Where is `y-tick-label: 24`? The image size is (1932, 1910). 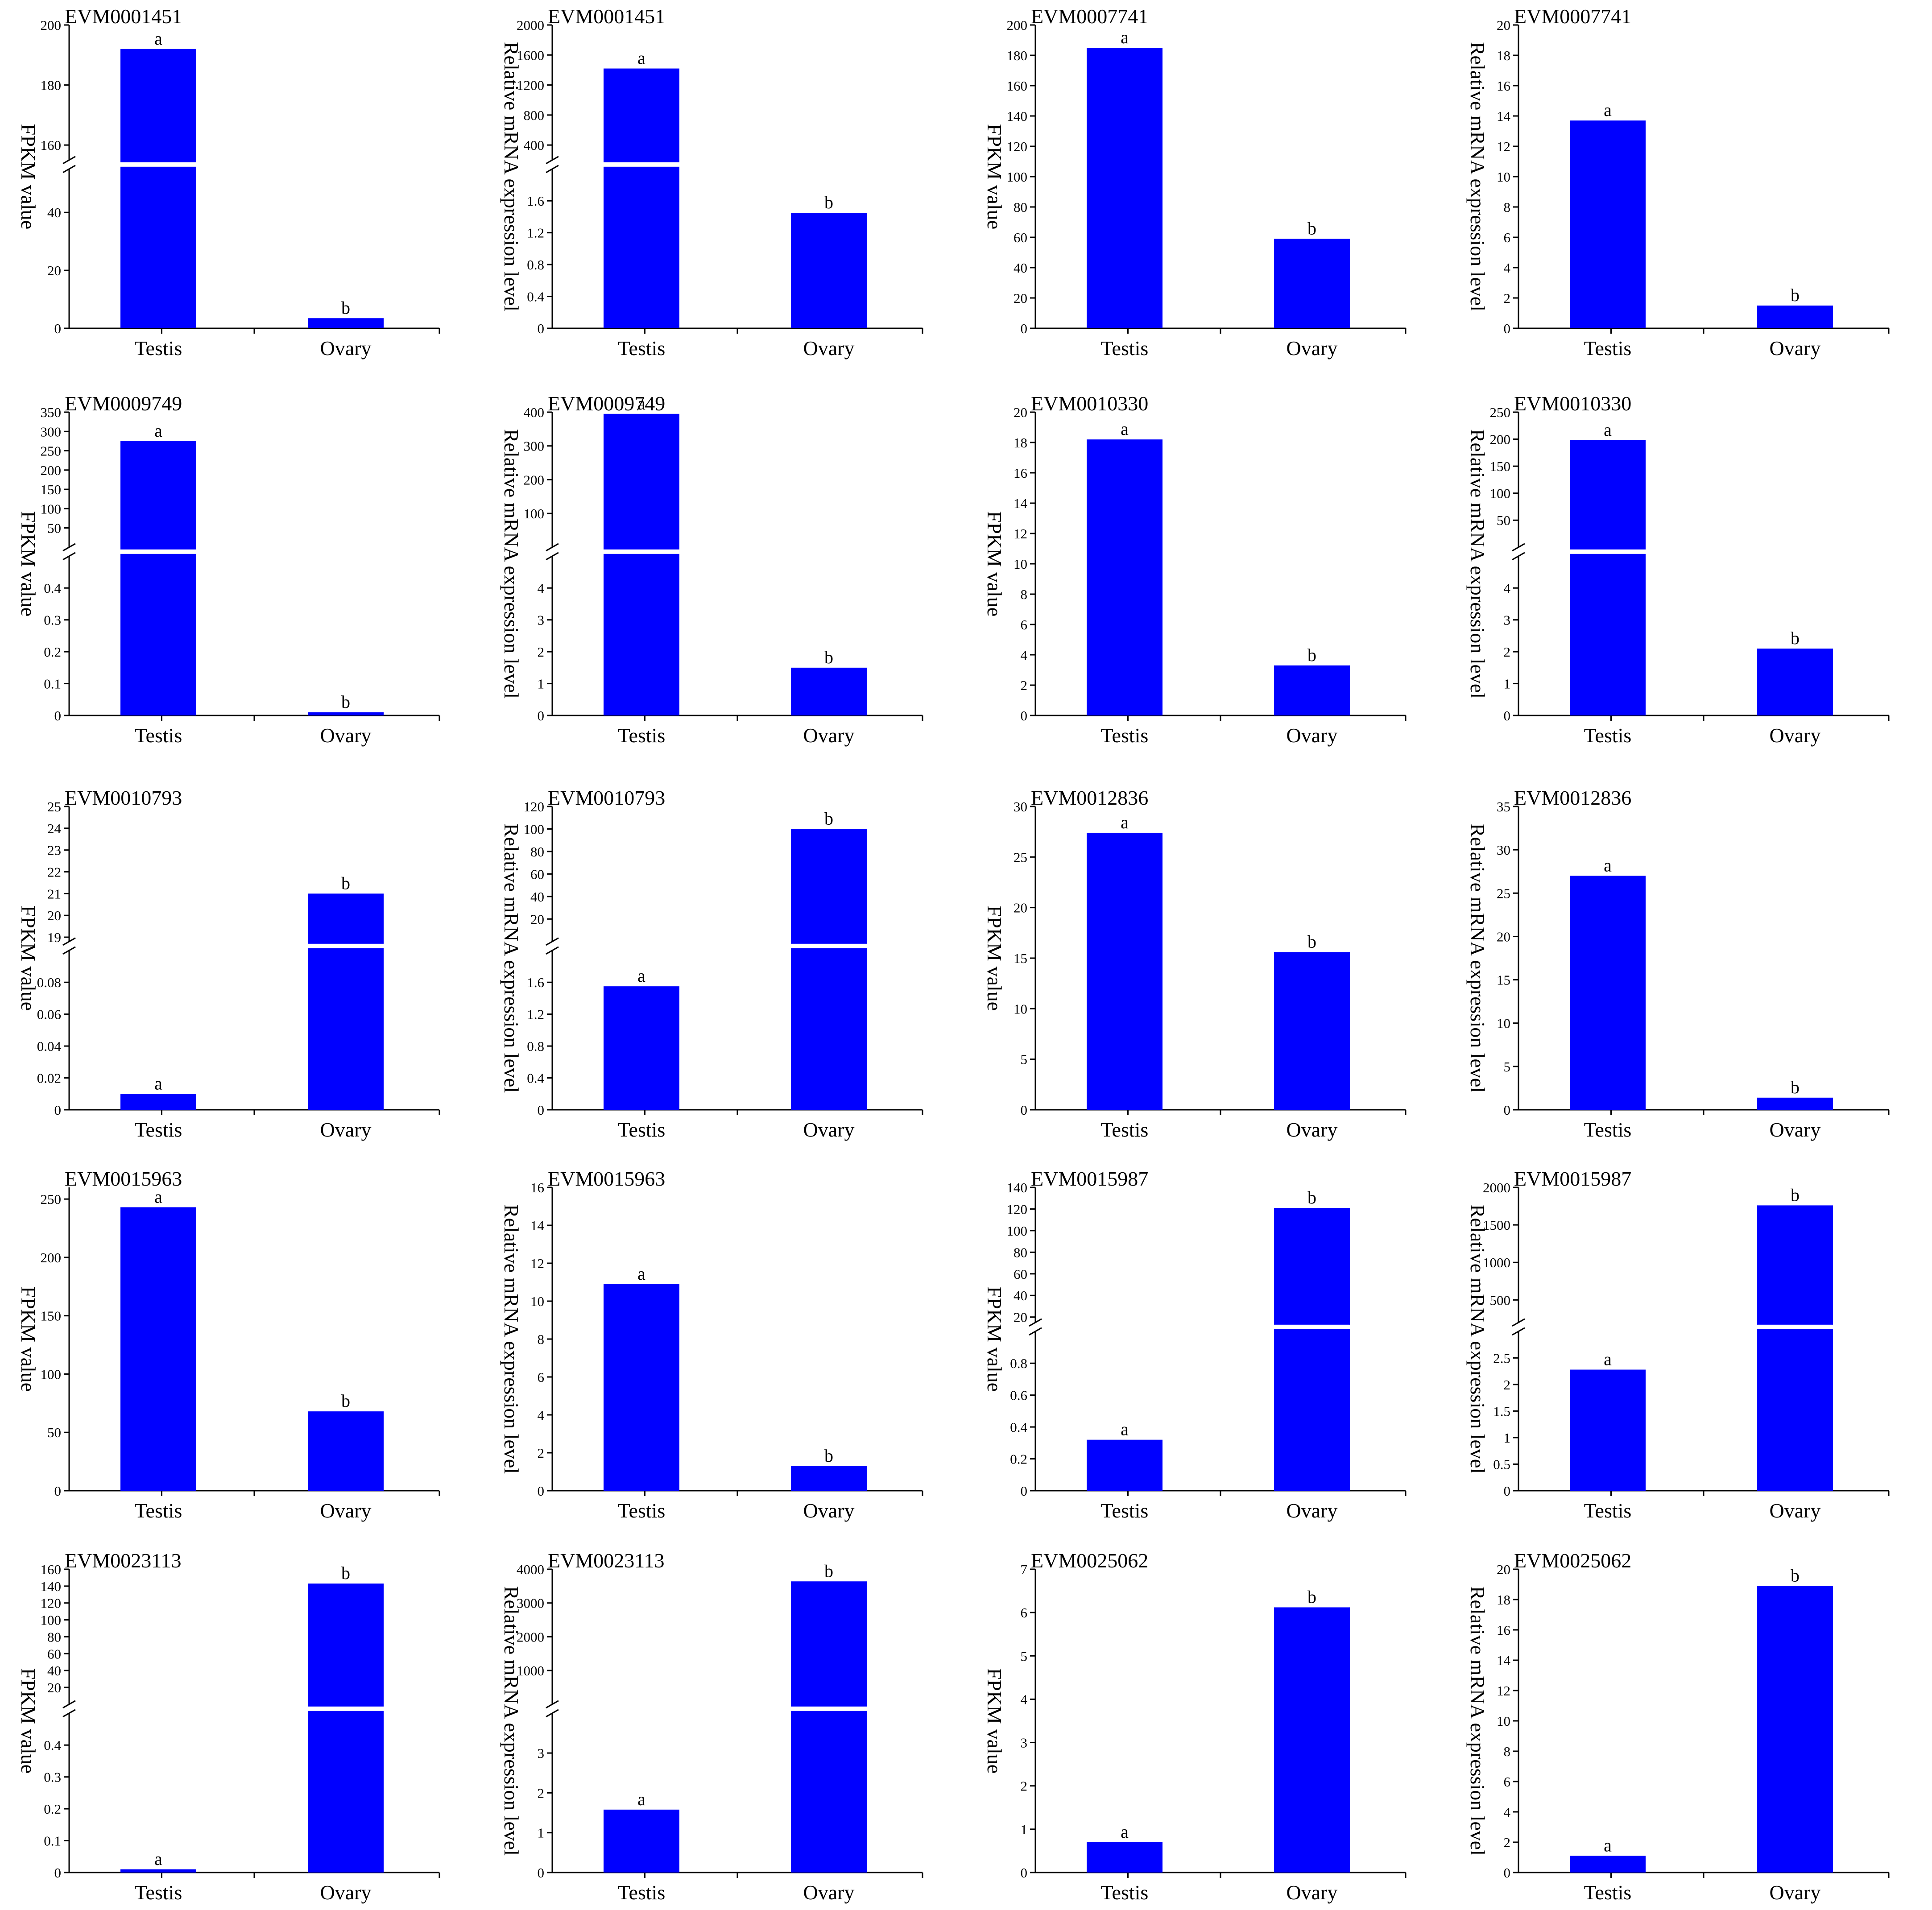
y-tick-label: 24 is located at coordinates (54, 829).